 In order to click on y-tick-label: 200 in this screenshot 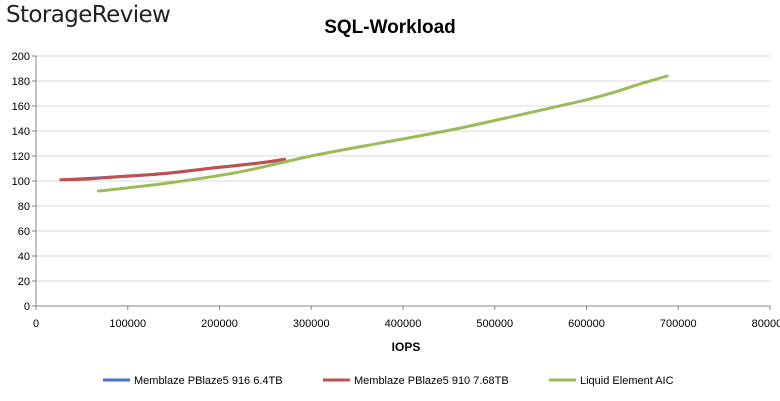, I will do `click(21, 57)`.